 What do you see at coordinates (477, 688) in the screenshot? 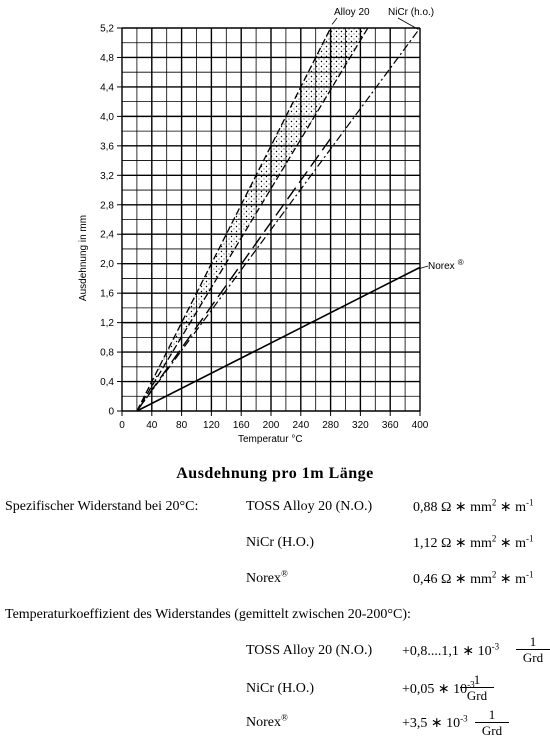
I see `coefficient-unit-nicr: 1 Grd` at bounding box center [477, 688].